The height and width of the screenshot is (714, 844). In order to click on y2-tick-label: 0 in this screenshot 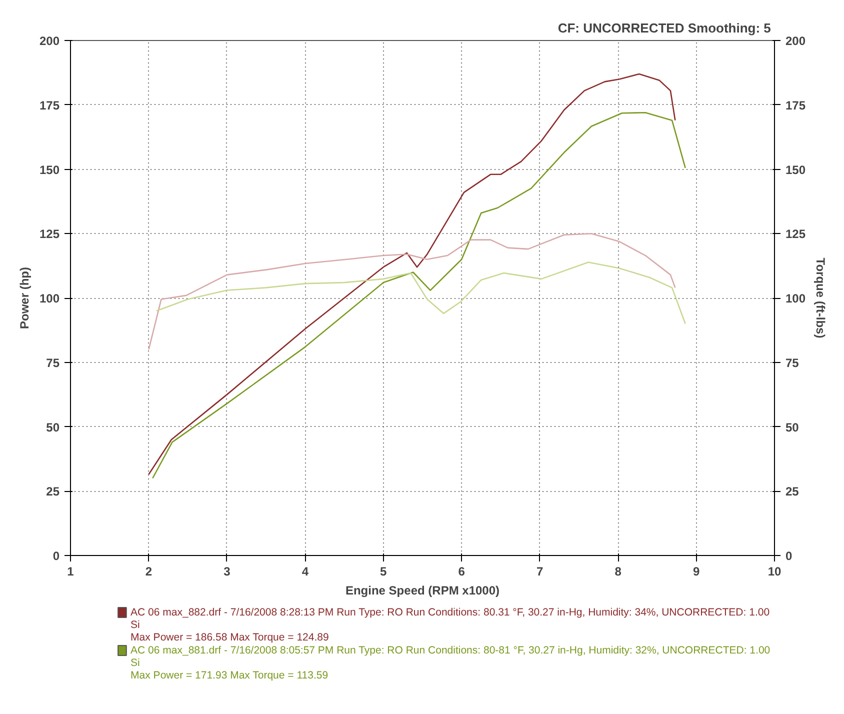, I will do `click(789, 556)`.